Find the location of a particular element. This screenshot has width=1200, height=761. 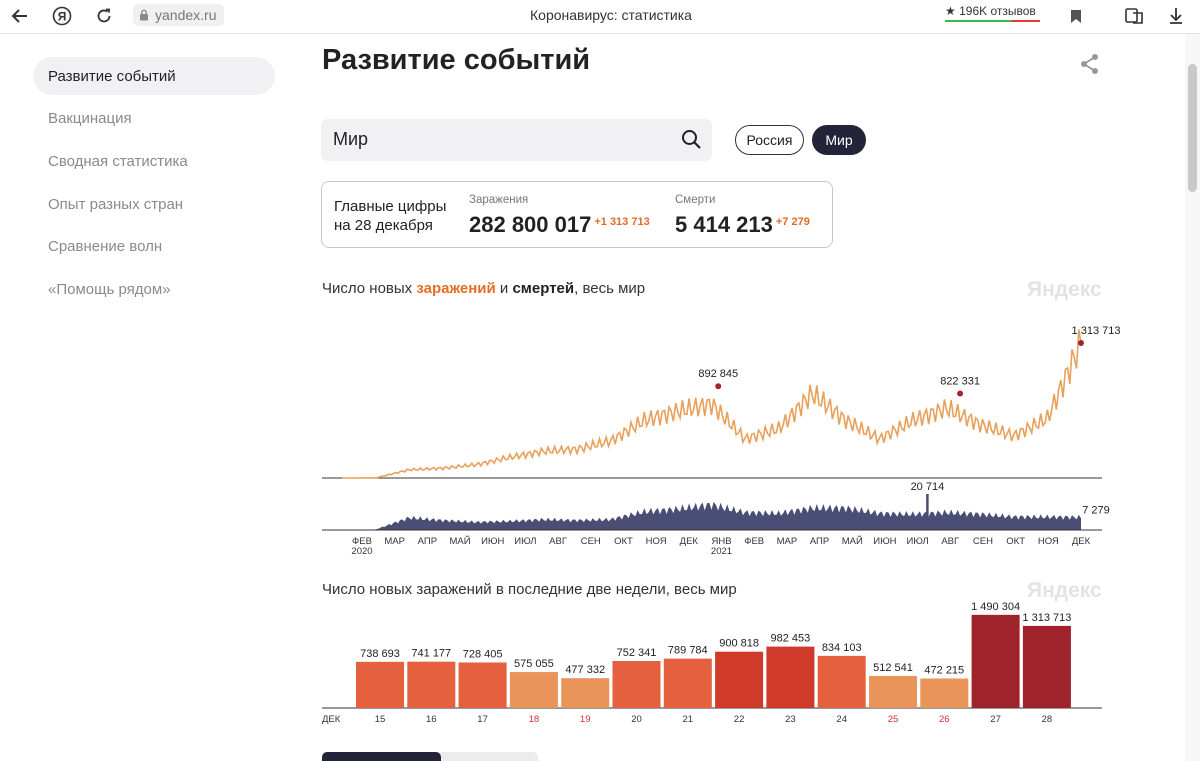

bar-value-label: 900 818 is located at coordinates (739, 644).